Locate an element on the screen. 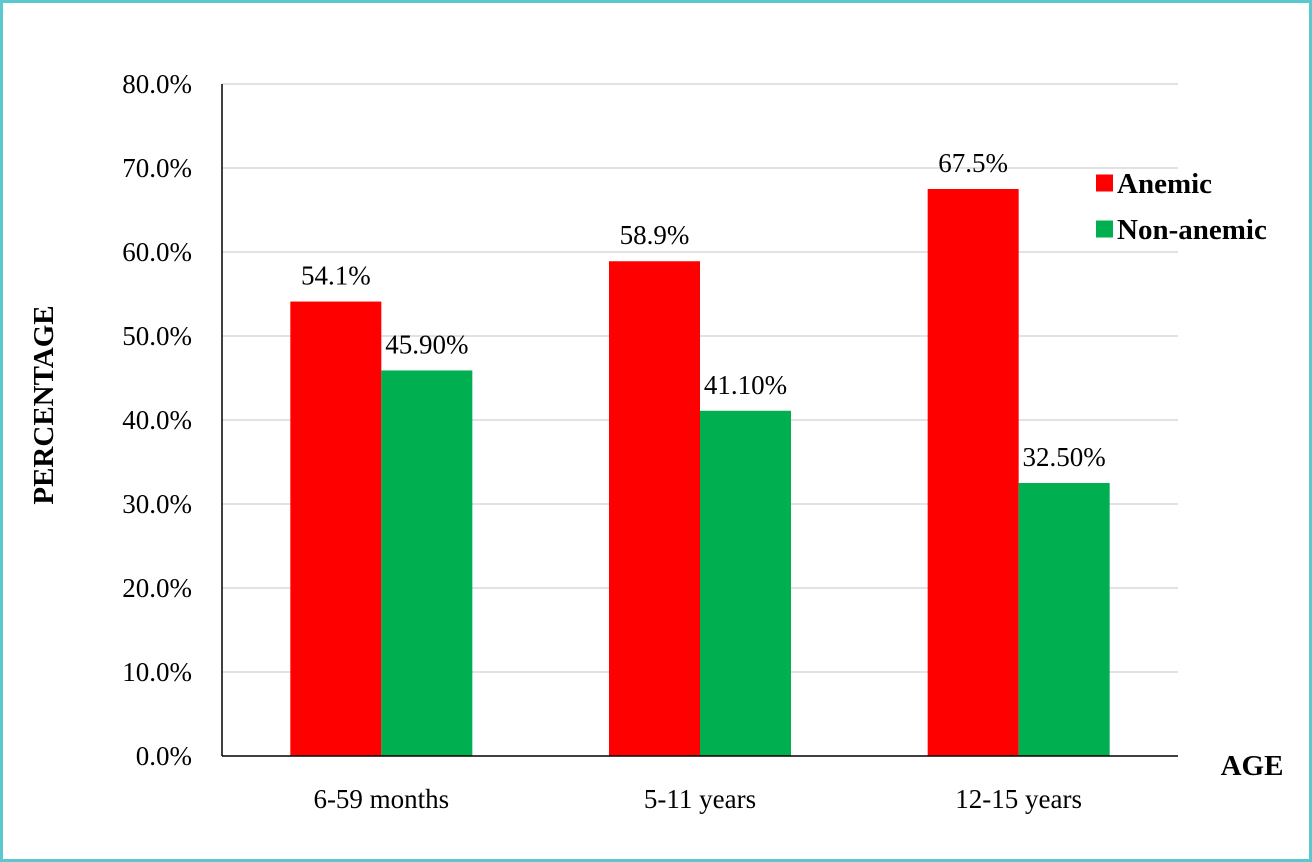 The image size is (1312, 862). x-tick-label: 5-11 years is located at coordinates (700, 799).